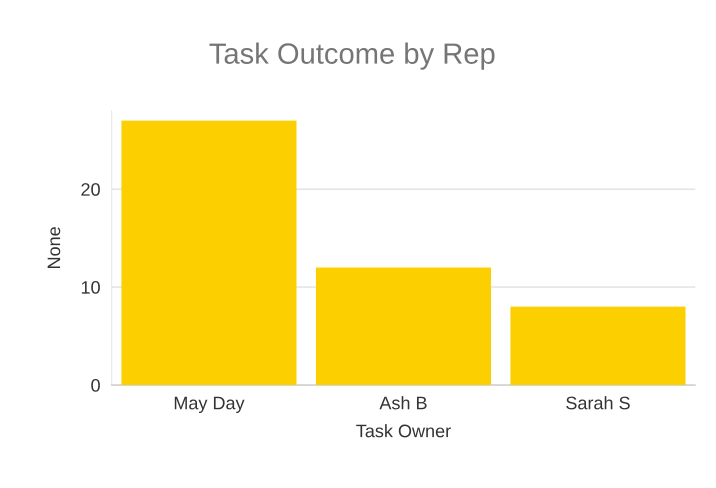  Describe the element at coordinates (95, 385) in the screenshot. I see `y-tick-label: 0` at that location.